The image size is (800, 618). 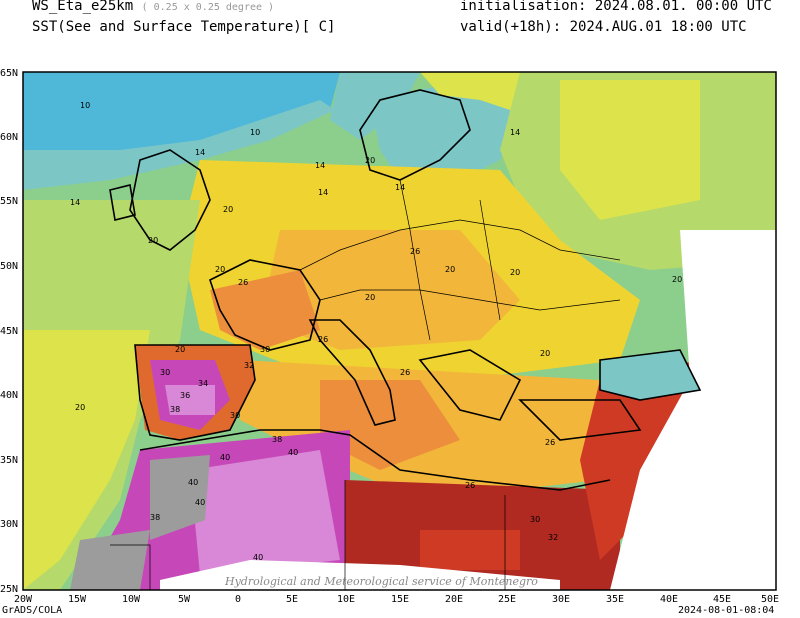 What do you see at coordinates (9, 73) in the screenshot?
I see `lat-label: 65N` at bounding box center [9, 73].